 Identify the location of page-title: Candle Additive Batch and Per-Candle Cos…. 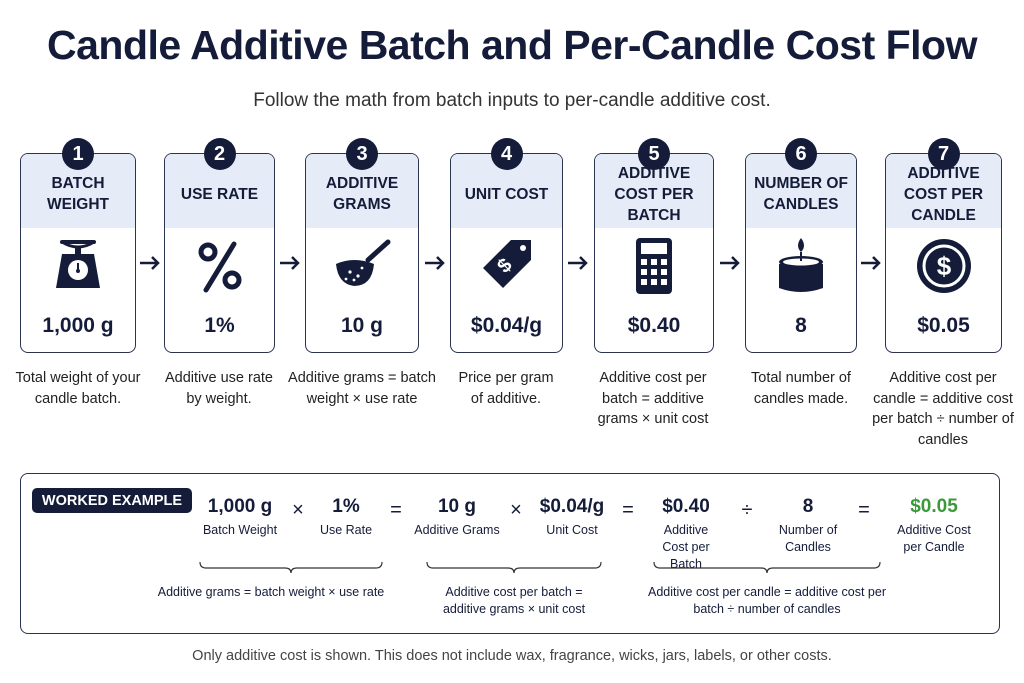
(512, 45).